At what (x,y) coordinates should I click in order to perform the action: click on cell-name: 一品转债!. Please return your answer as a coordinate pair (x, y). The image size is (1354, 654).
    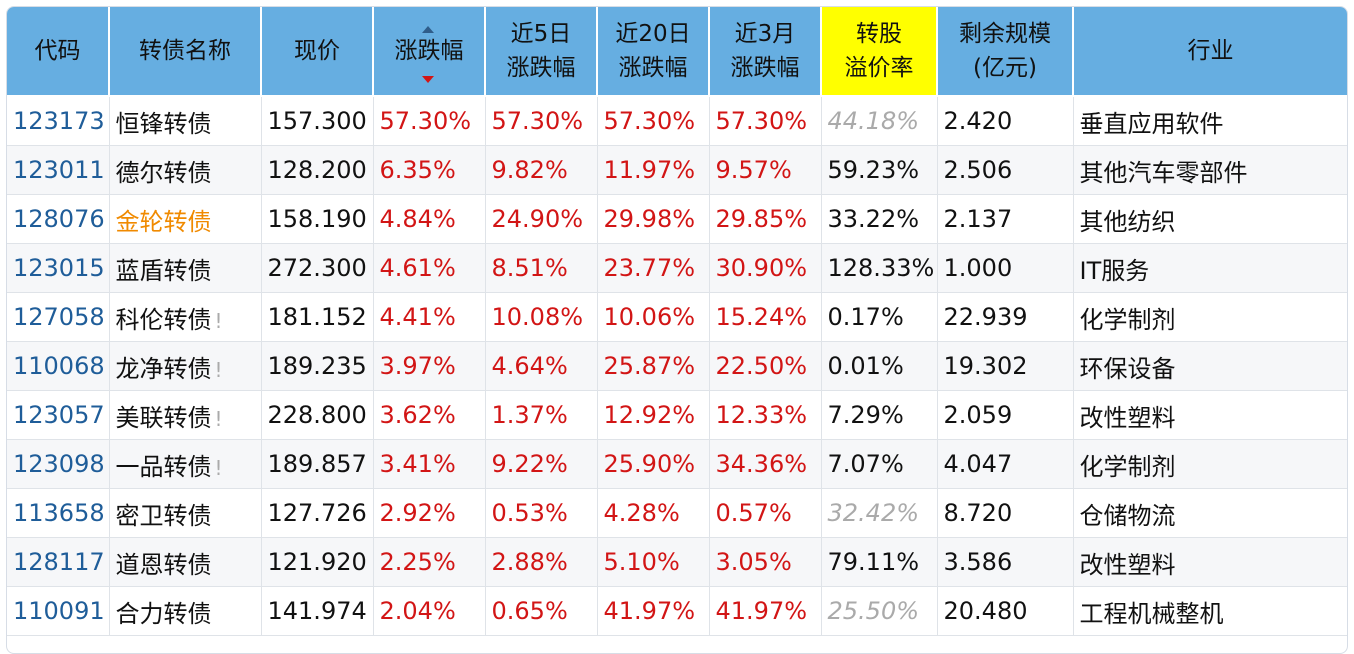
    Looking at the image, I should click on (185, 464).